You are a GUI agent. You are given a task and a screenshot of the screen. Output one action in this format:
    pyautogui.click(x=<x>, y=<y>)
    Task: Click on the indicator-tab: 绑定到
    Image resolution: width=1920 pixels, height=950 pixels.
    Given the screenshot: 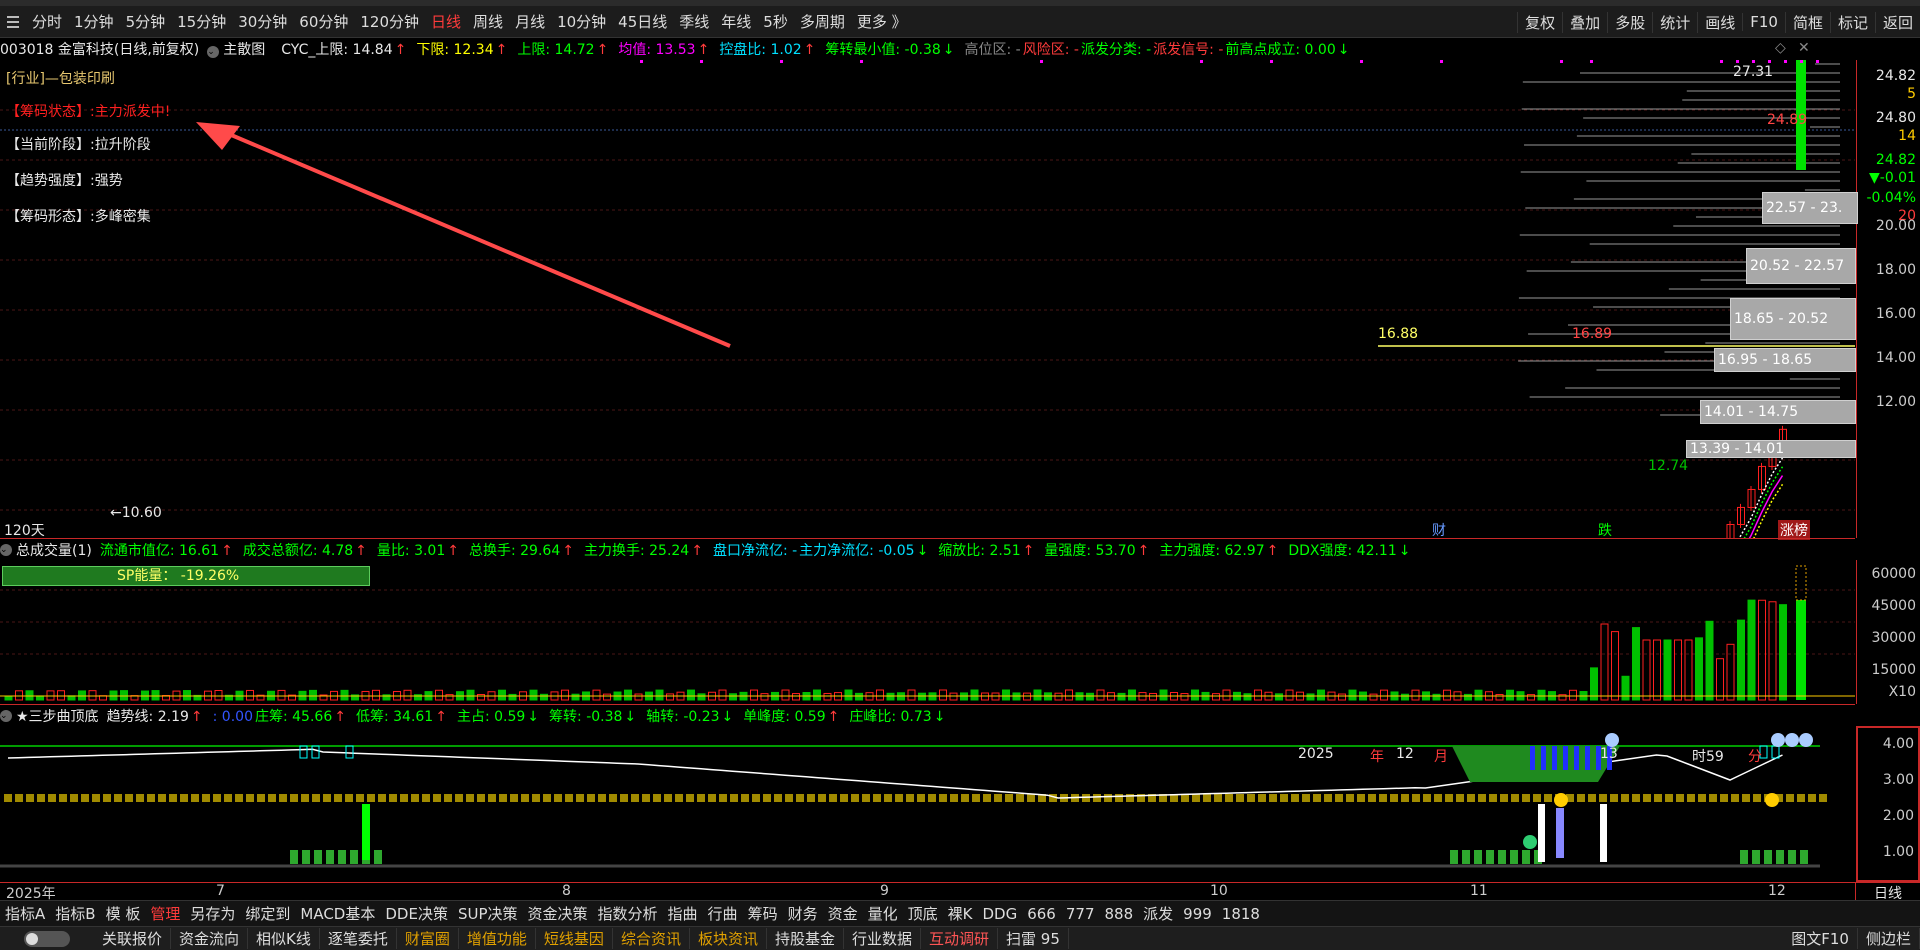 What is the action you would take?
    pyautogui.click(x=268, y=914)
    